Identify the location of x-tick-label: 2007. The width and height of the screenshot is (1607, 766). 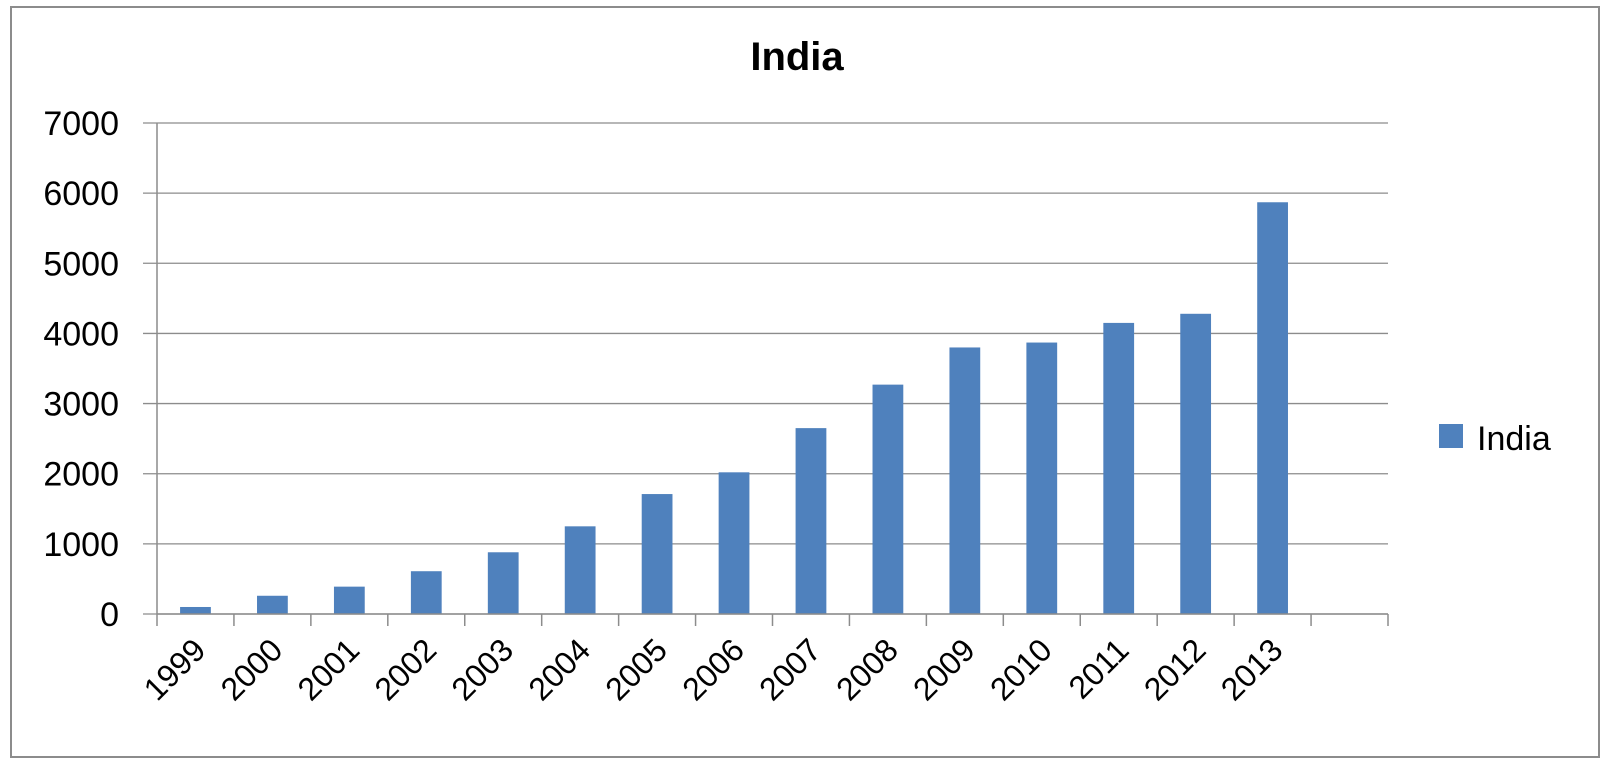
(790, 669).